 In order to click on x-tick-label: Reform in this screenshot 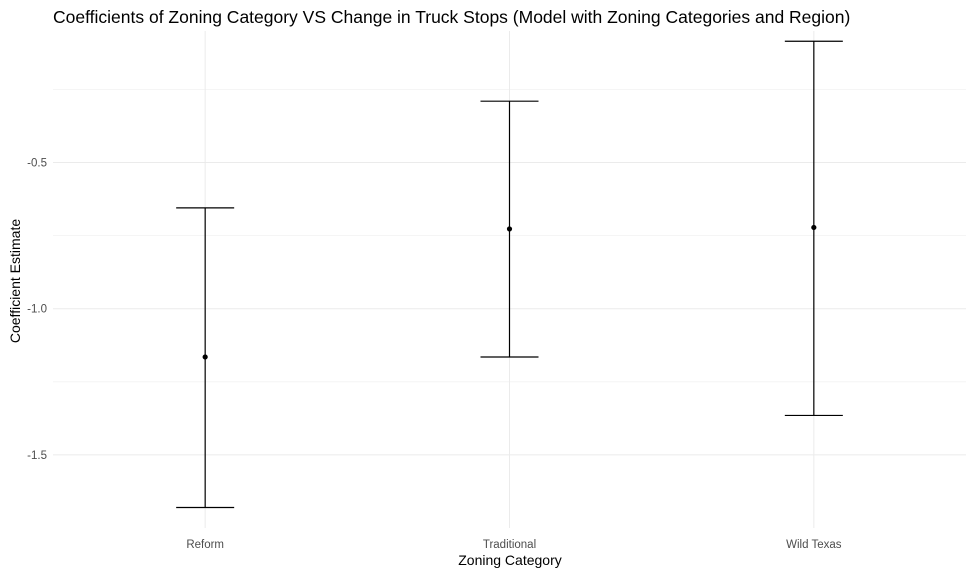, I will do `click(205, 545)`.